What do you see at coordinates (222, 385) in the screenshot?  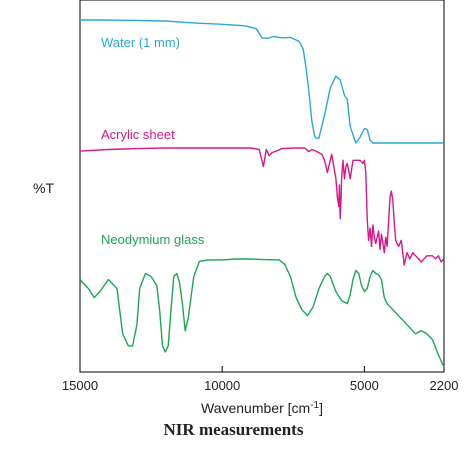 I see `x-tick-label: 10000` at bounding box center [222, 385].